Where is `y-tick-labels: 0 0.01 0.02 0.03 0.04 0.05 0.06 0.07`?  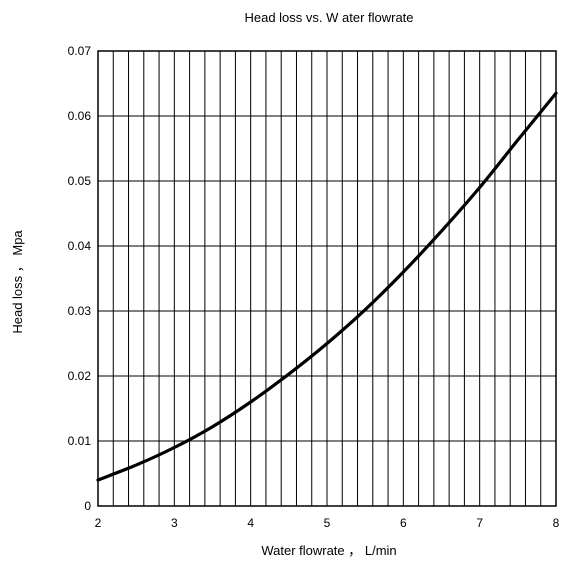
y-tick-labels: 0 0.01 0.02 0.03 0.04 0.05 0.06 0.07 is located at coordinates (80, 278).